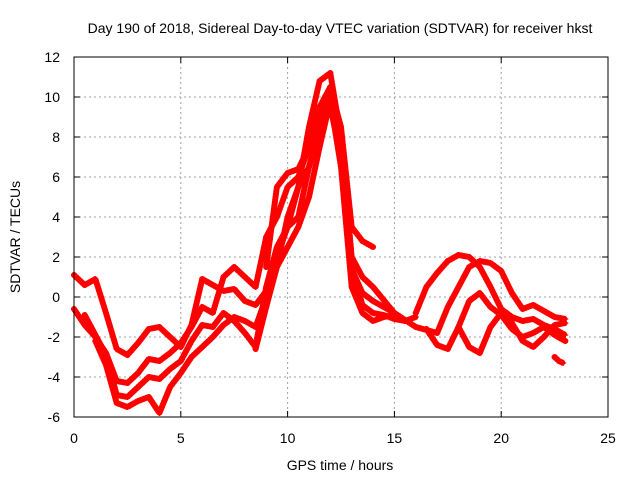  I want to click on x-axis-label: GPS time / hours, so click(340, 465).